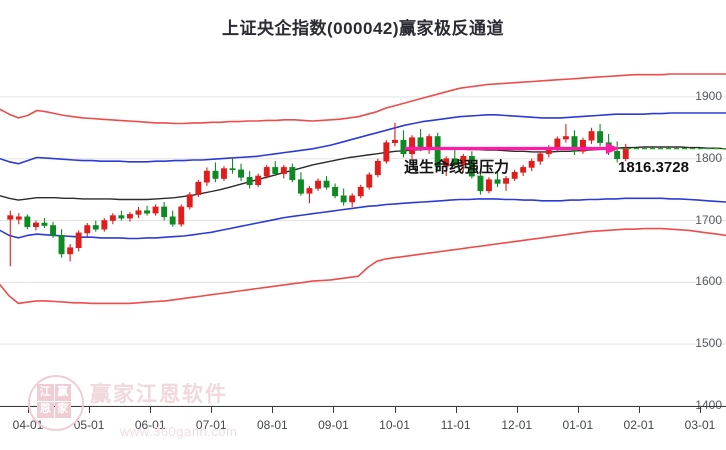 This screenshot has width=726, height=450. What do you see at coordinates (394, 425) in the screenshot?
I see `x-axis-tick-label: 10-01` at bounding box center [394, 425].